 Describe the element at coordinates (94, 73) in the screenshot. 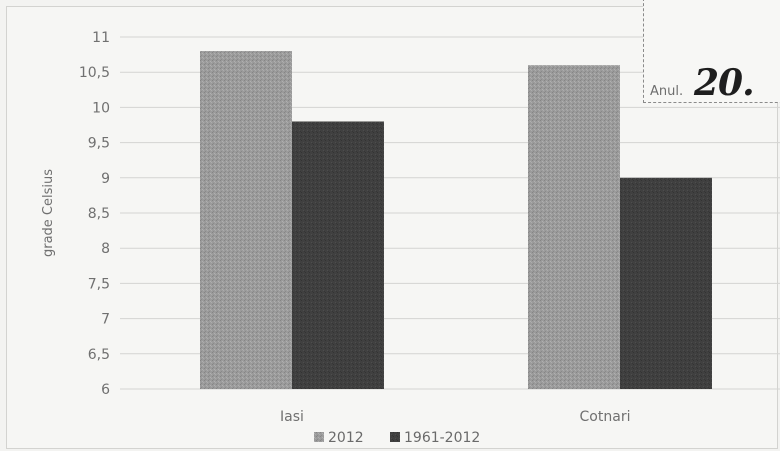

I see `y-tick-label: 10,5` at that location.